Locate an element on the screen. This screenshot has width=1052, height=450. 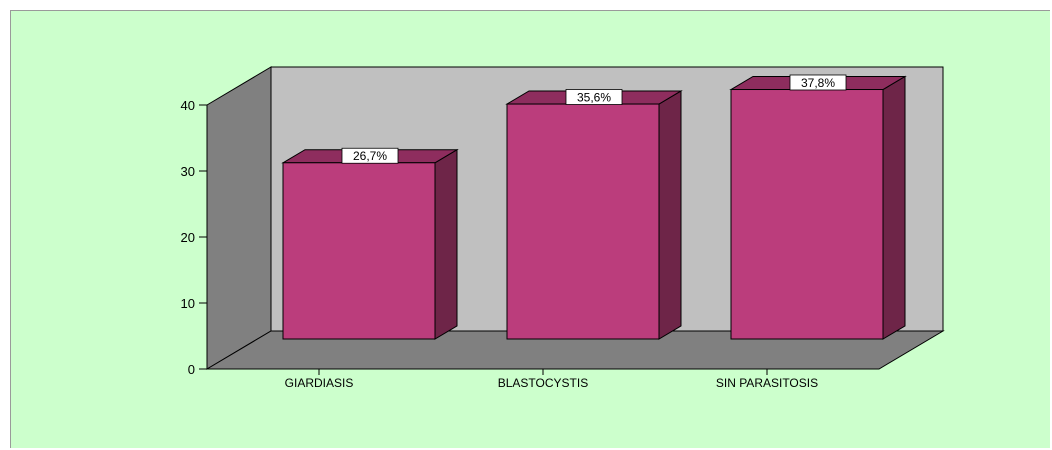
data-label: 26,7% is located at coordinates (370, 156).